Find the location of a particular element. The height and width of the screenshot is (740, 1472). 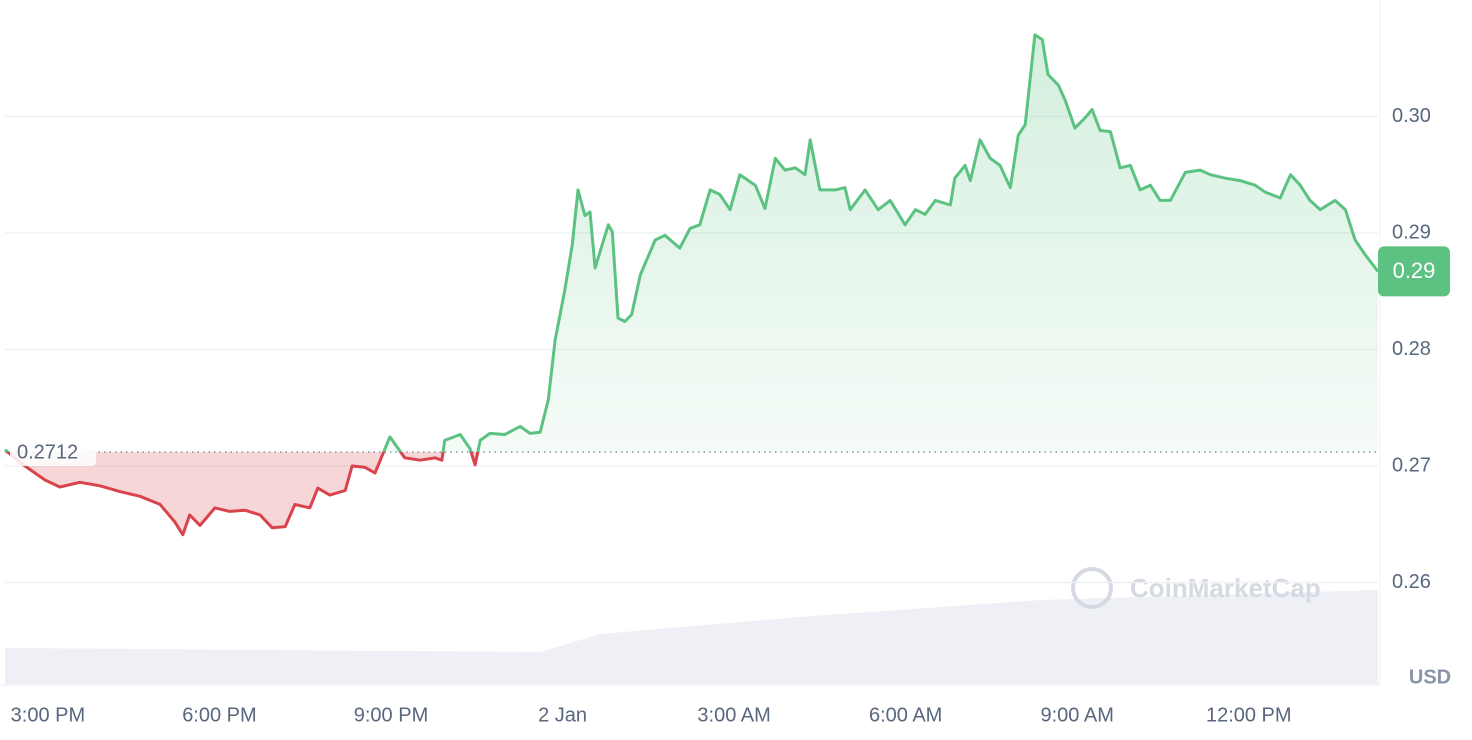

y-tick-label: 0.27 is located at coordinates (1411, 465).